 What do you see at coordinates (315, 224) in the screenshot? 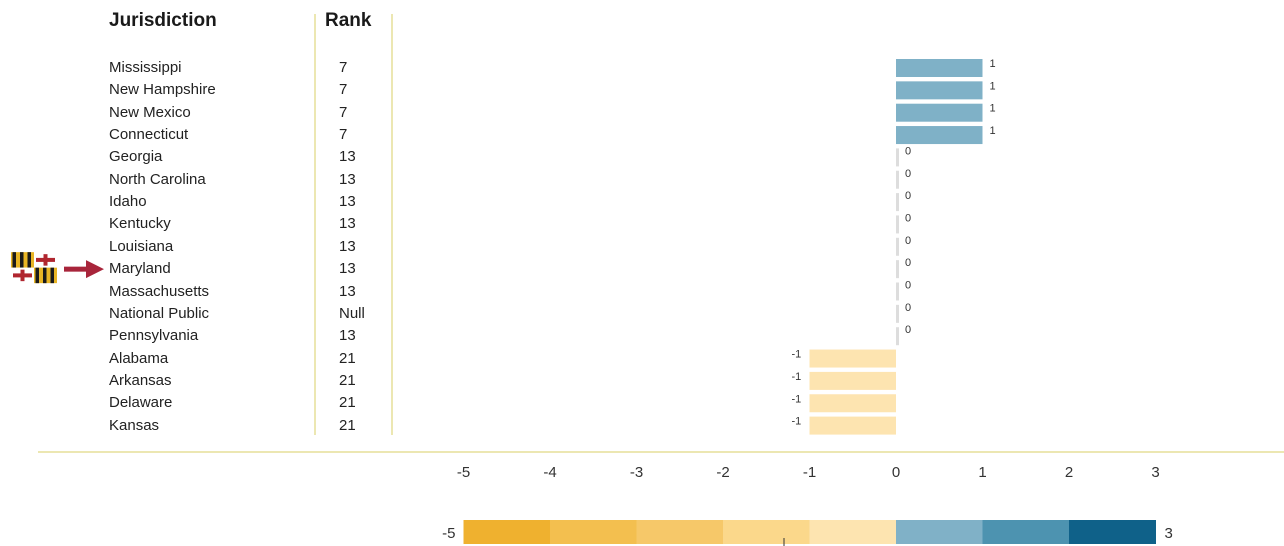
I see `rank-column-left-divider` at bounding box center [315, 224].